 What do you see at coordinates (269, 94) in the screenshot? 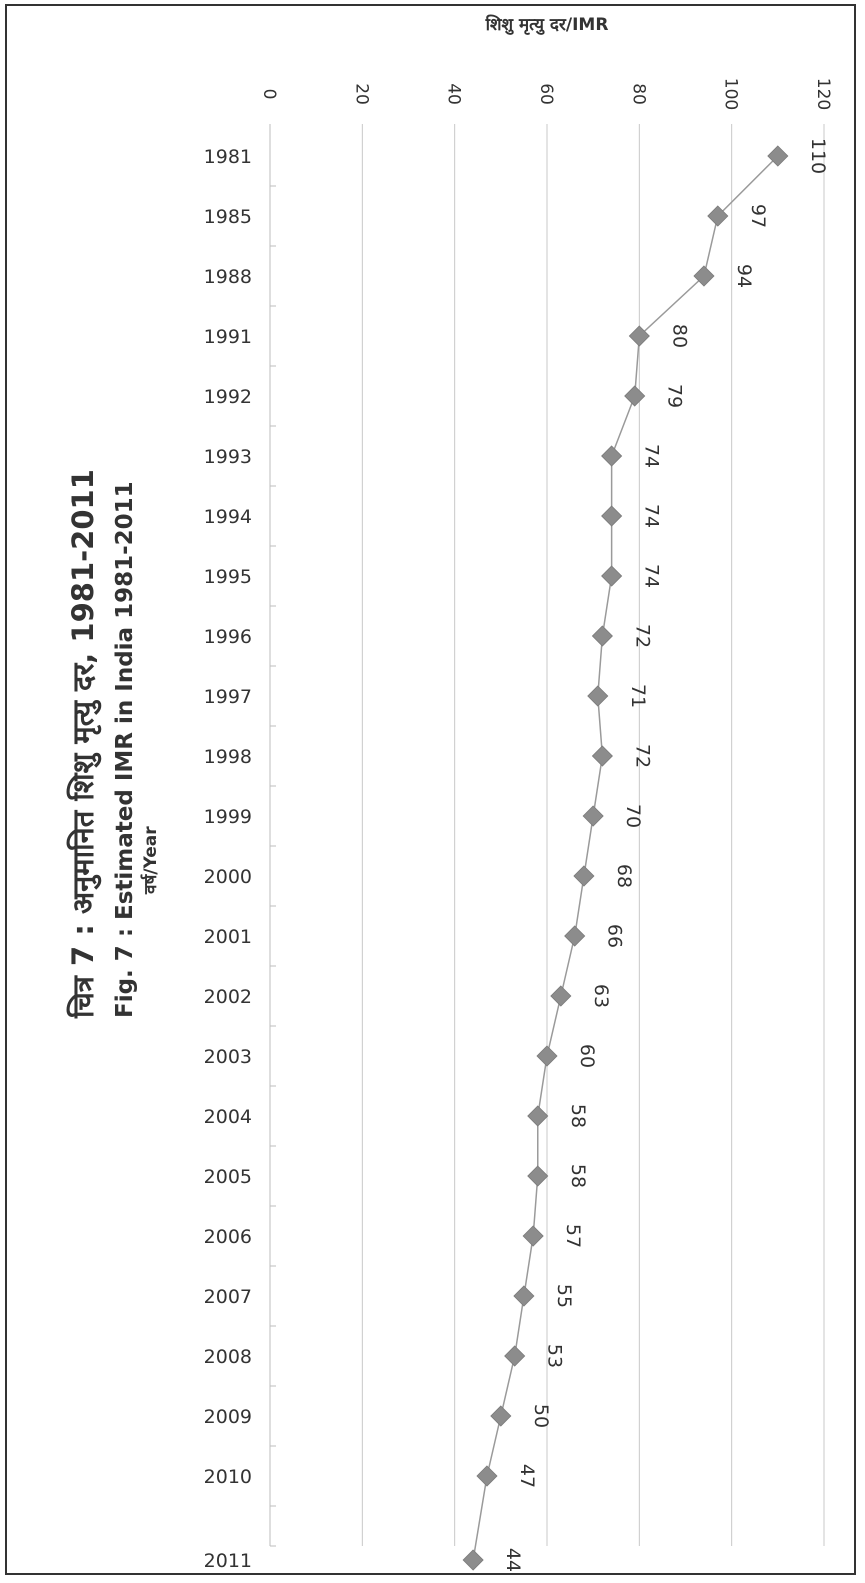
I see `value-tick-label: 0` at bounding box center [269, 94].